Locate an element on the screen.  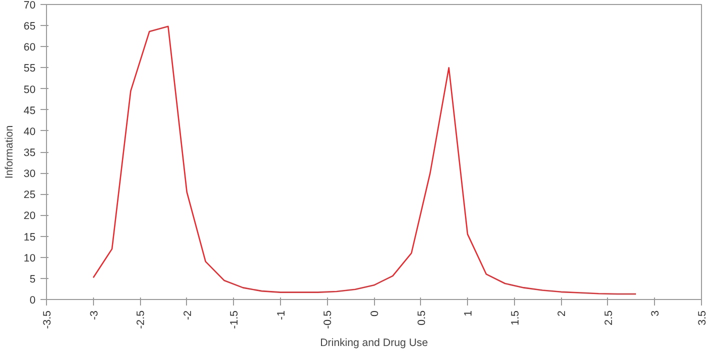
y-tick-label: 70 is located at coordinates (30, 6).